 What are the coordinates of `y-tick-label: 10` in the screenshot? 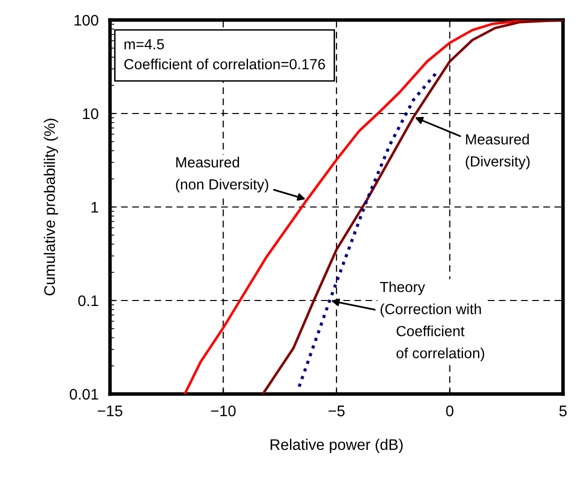 It's located at (90, 114).